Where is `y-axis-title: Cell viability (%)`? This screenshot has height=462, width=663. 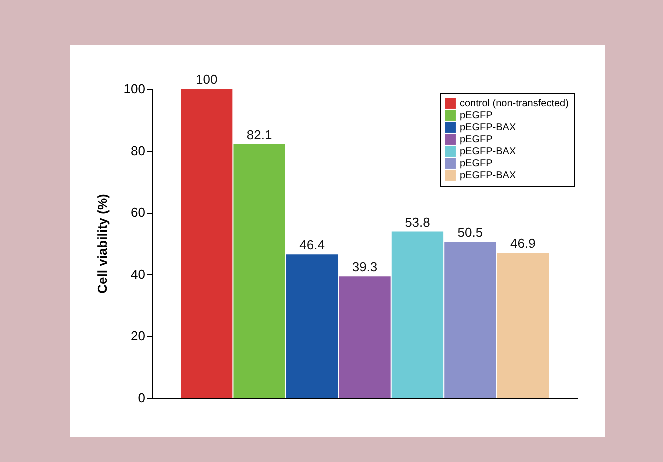 y-axis-title: Cell viability (%) is located at coordinates (102, 244).